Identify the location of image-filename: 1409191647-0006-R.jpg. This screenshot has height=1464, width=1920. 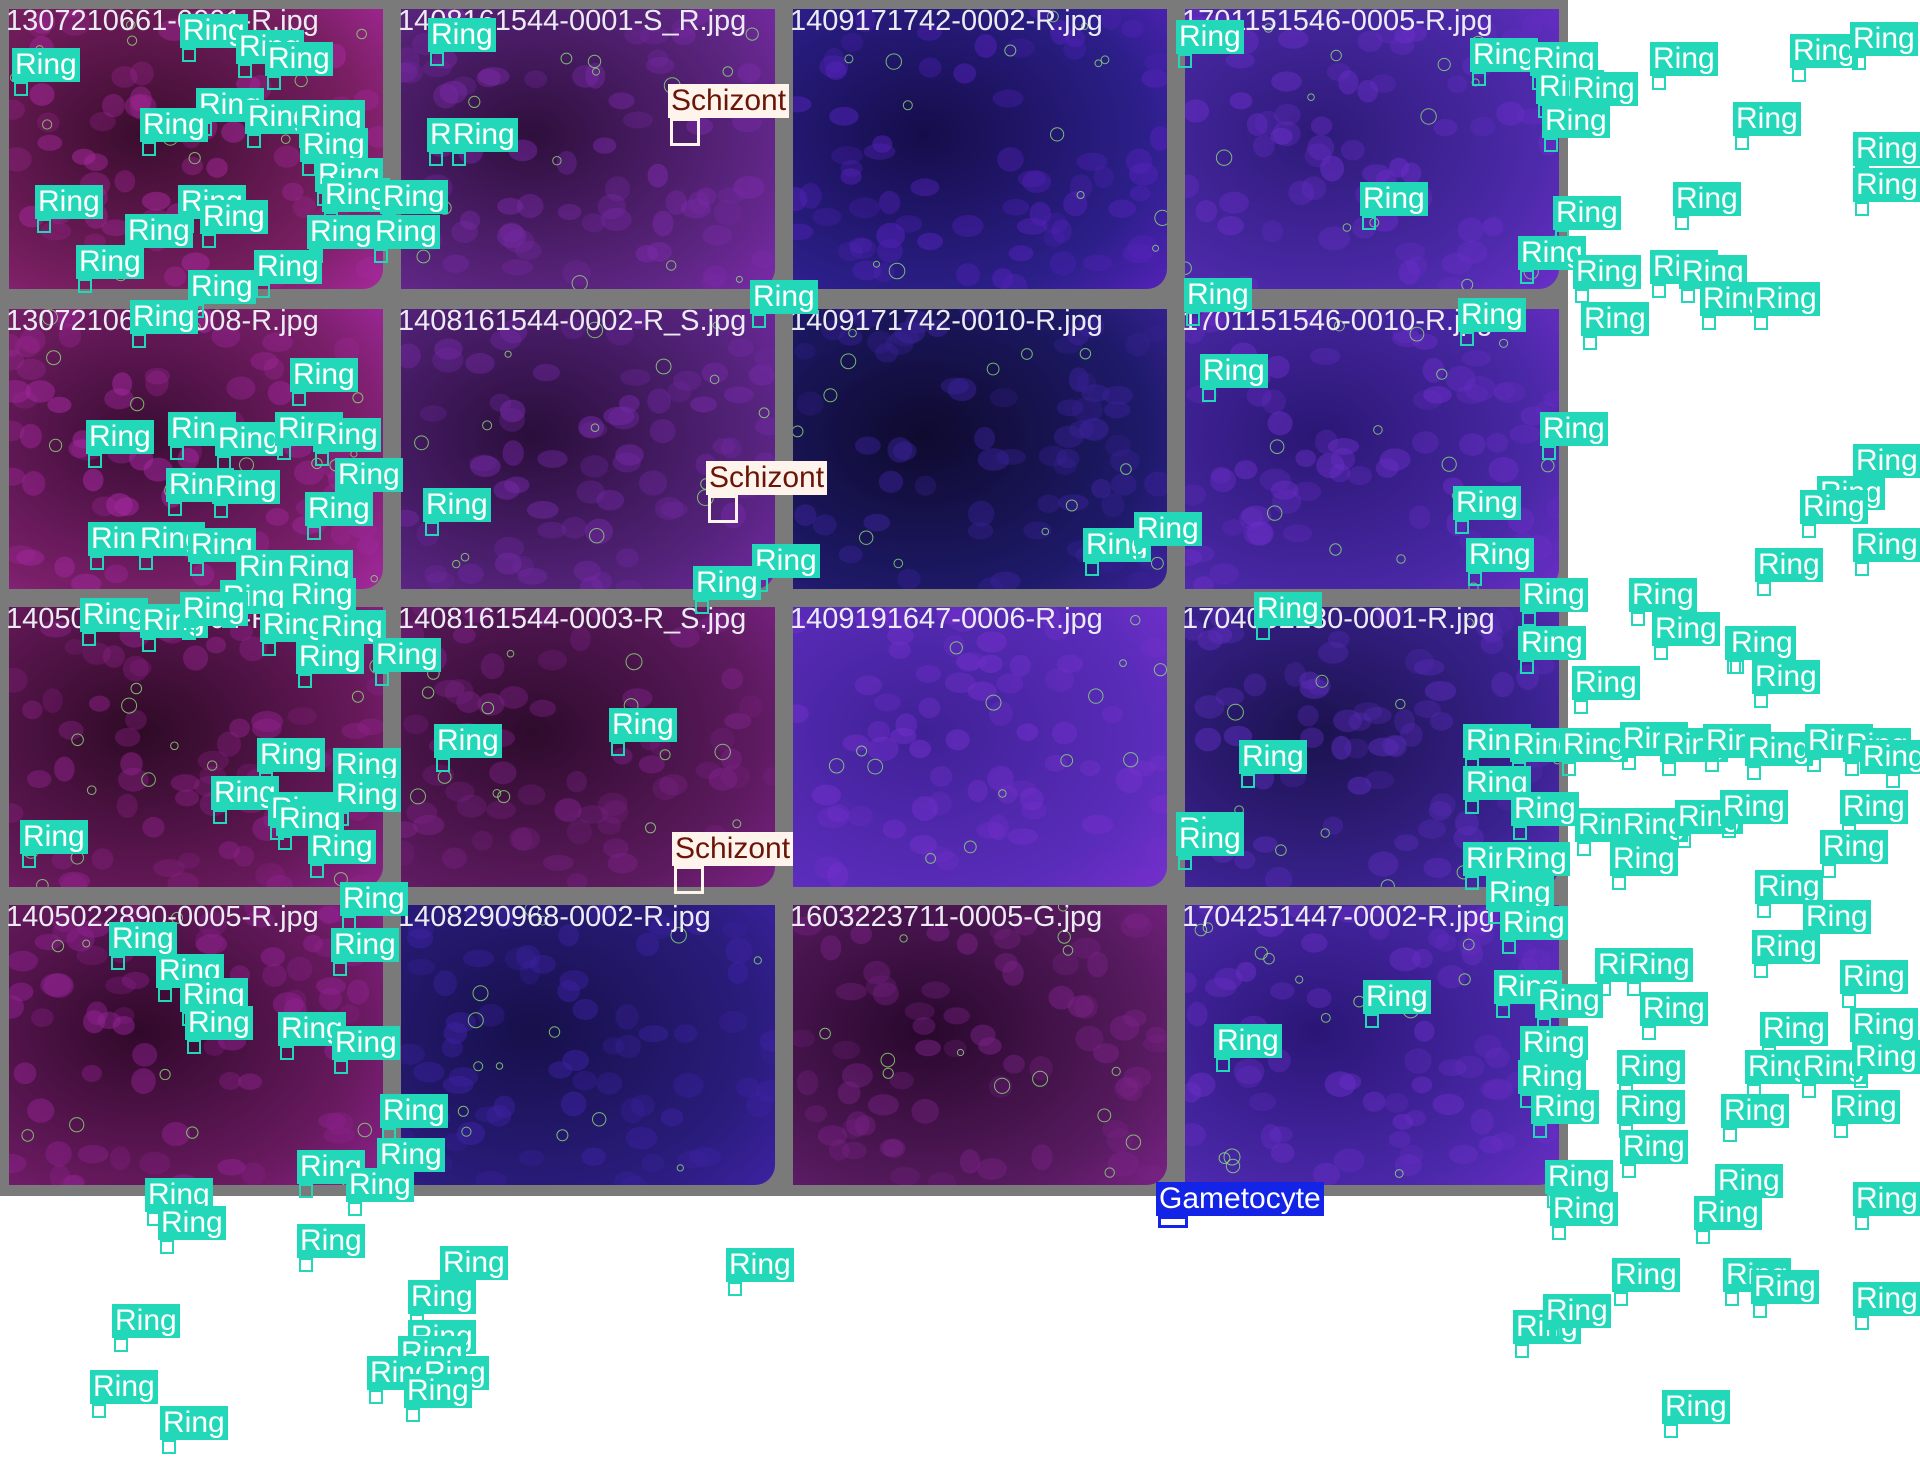
(946, 619).